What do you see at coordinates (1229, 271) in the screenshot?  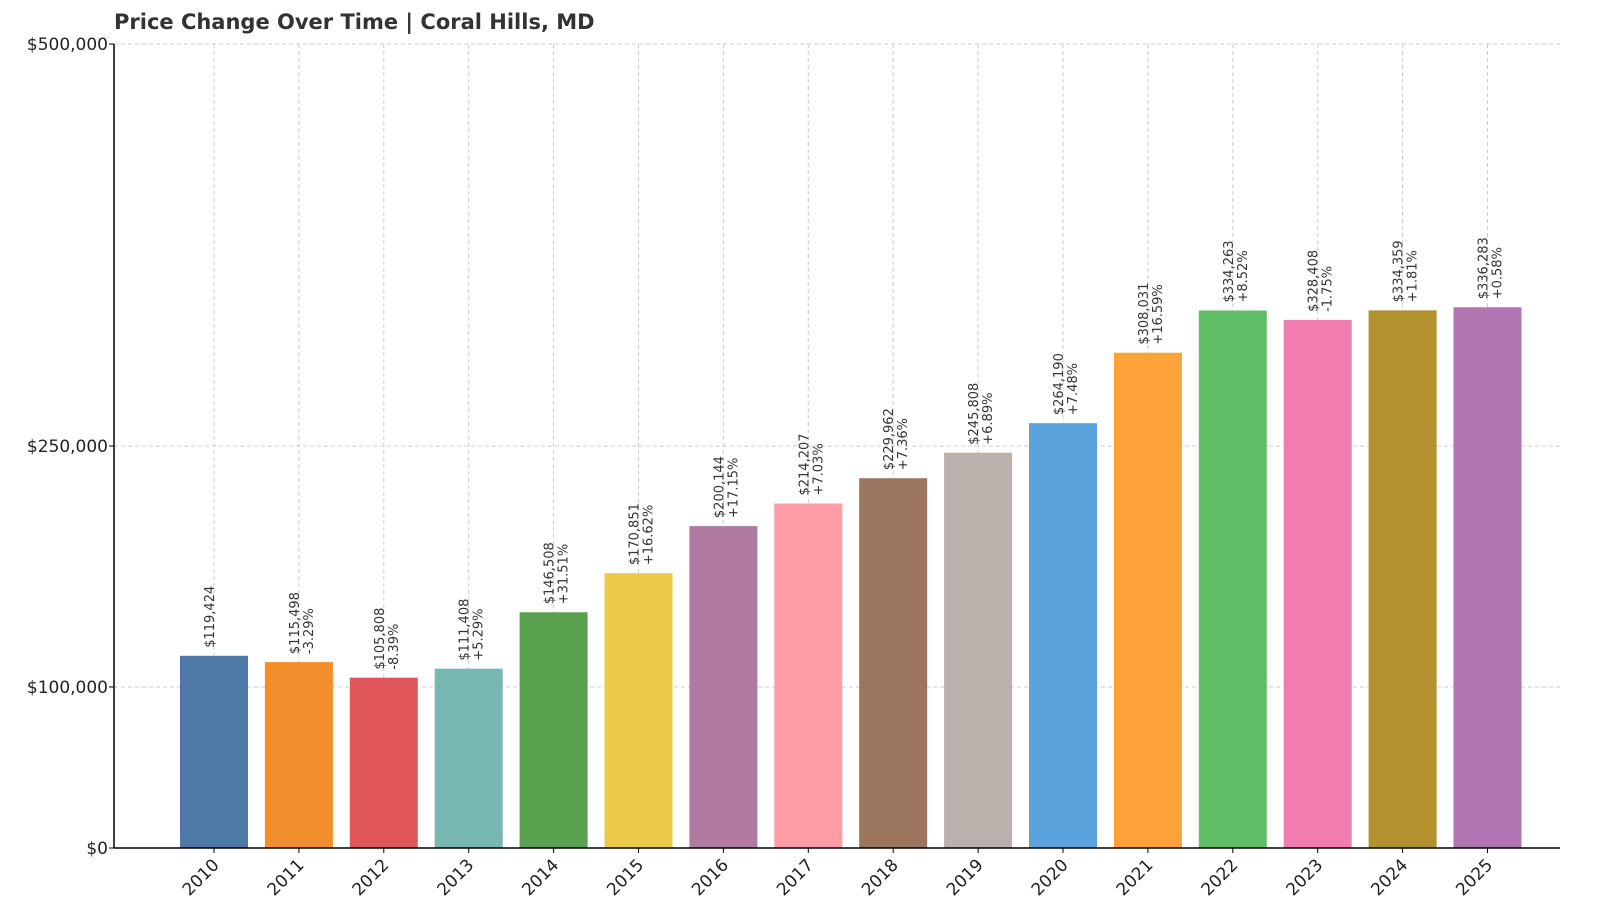 I see `value-label: $334,263` at bounding box center [1229, 271].